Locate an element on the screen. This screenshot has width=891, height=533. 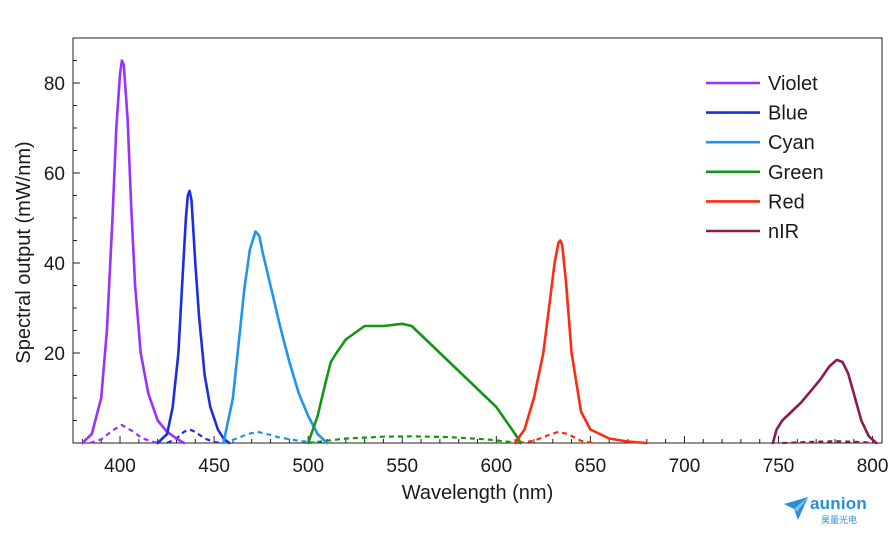
y-tick-label: 80 is located at coordinates (54, 84).